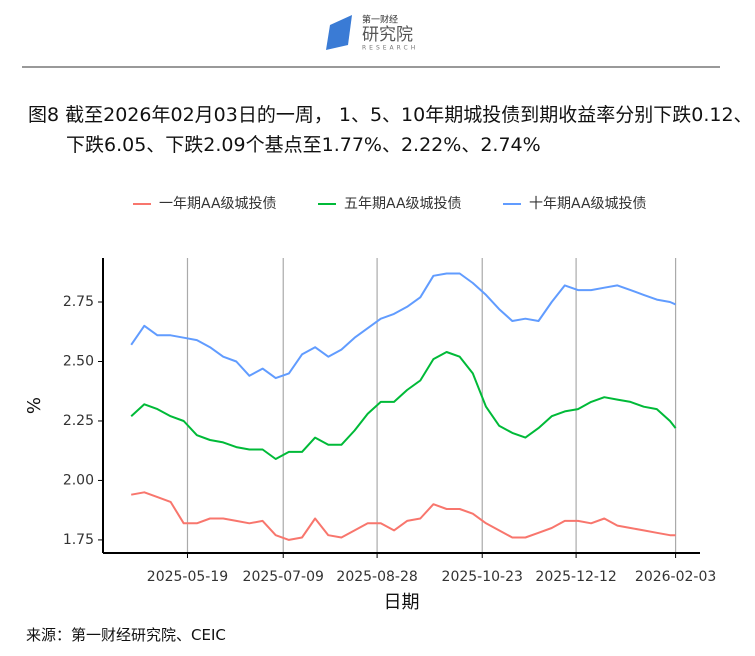 The image size is (755, 656). What do you see at coordinates (588, 204) in the screenshot?
I see `legend-label: 十年期AA级城投债` at bounding box center [588, 204].